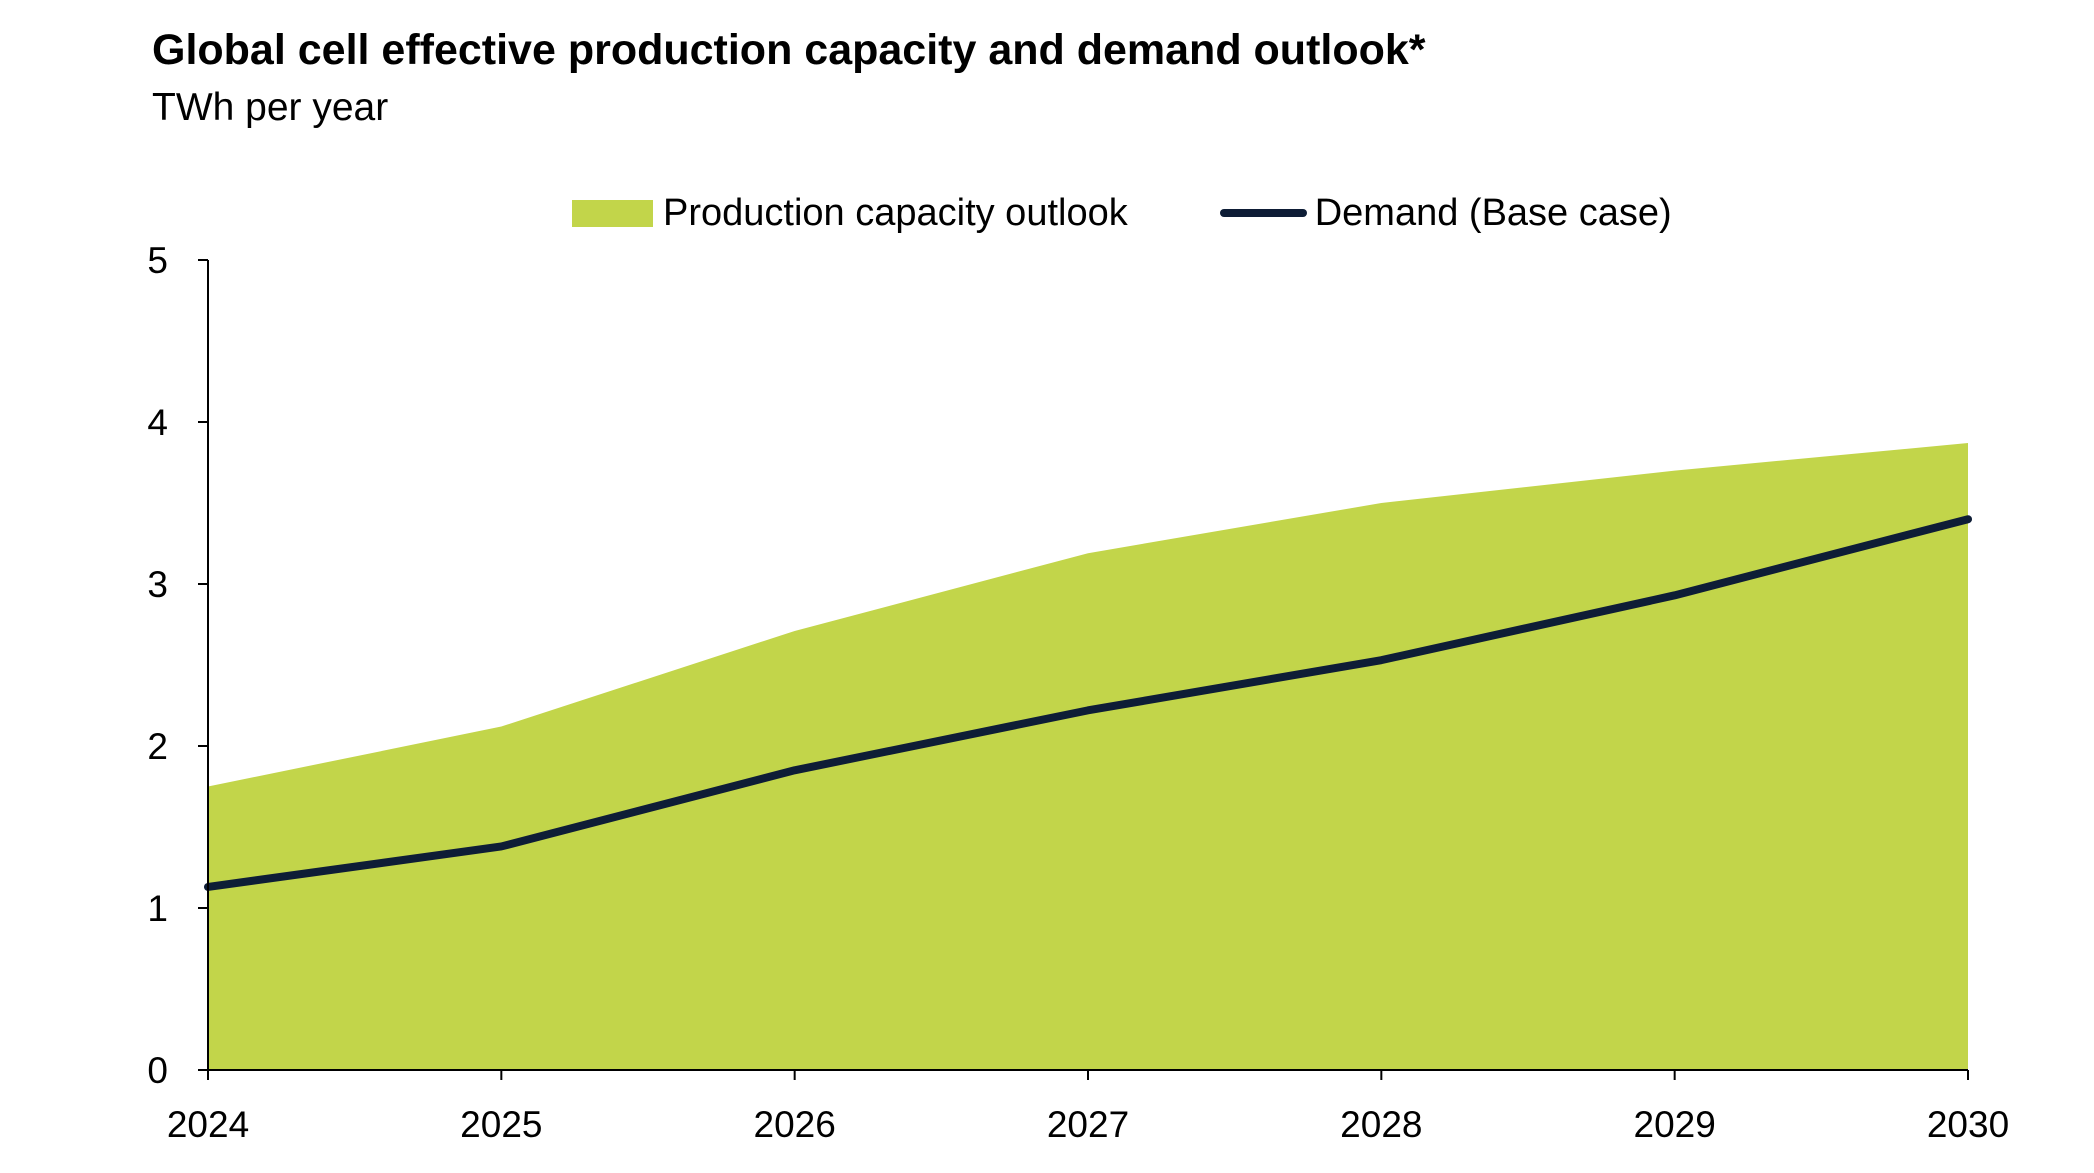 The height and width of the screenshot is (1173, 2094). What do you see at coordinates (1263, 213) in the screenshot?
I see `legend-swatch-demand` at bounding box center [1263, 213].